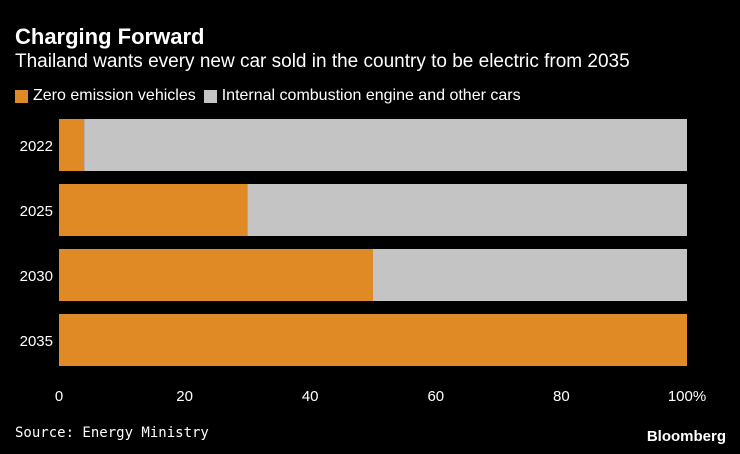 The height and width of the screenshot is (454, 740). What do you see at coordinates (561, 396) in the screenshot?
I see `x-tick-label-80: 80` at bounding box center [561, 396].